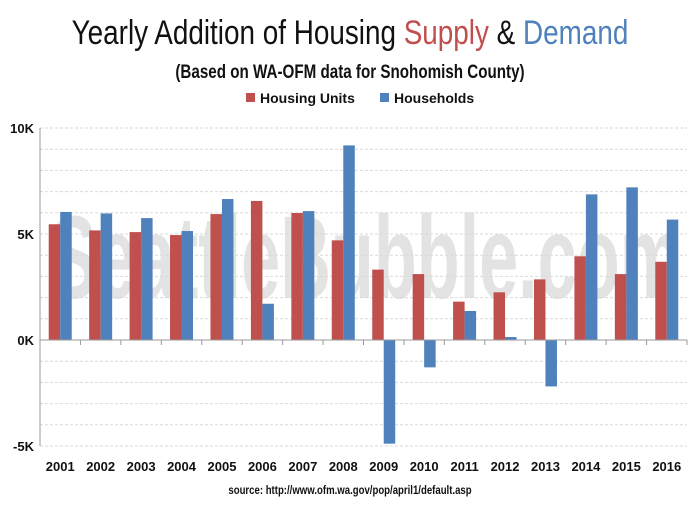  What do you see at coordinates (95, 285) in the screenshot?
I see `bar-housing-units-2002` at bounding box center [95, 285].